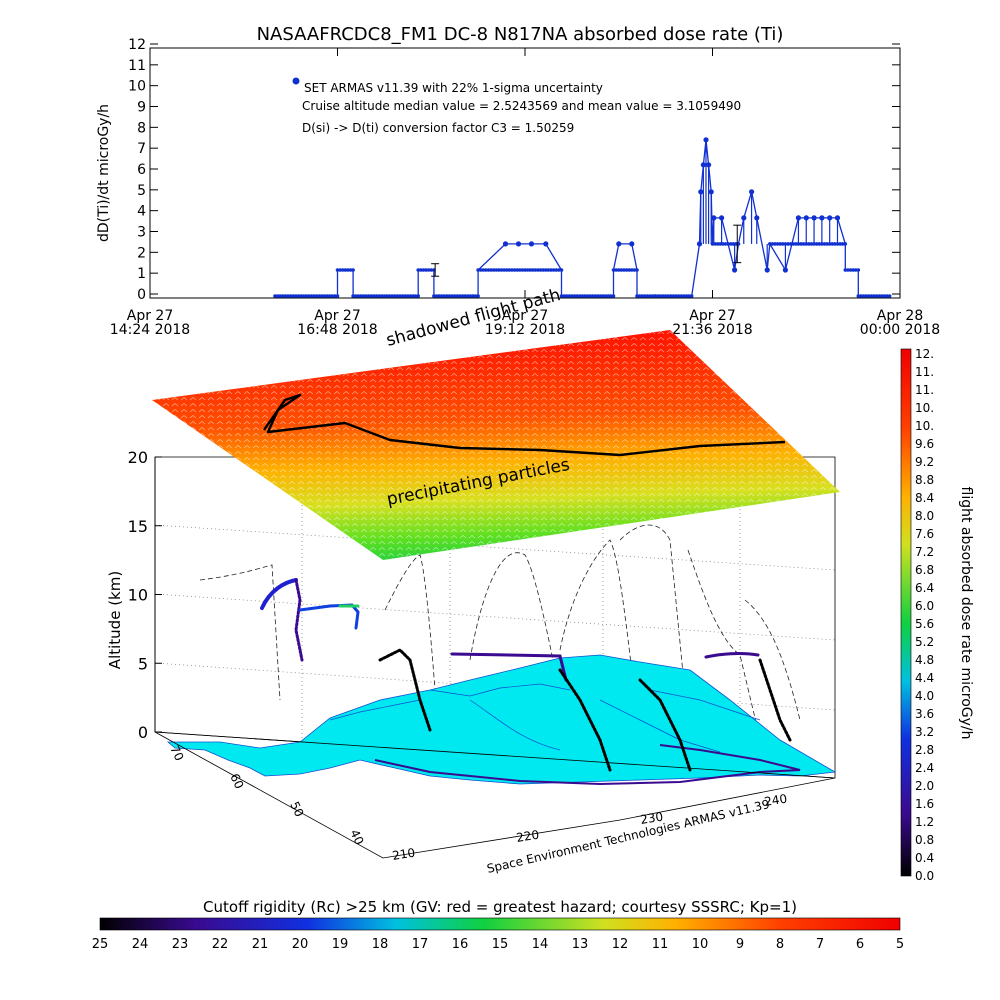 This screenshot has height=1000, width=1000. What do you see at coordinates (141, 149) in the screenshot?
I see `y-tick-label: 7` at bounding box center [141, 149].